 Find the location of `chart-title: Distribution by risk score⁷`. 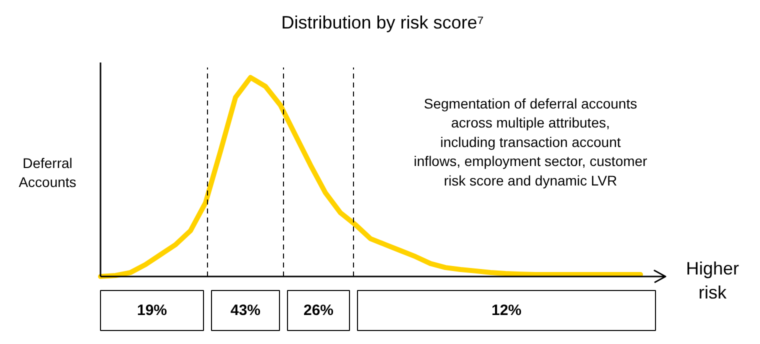

chart-title: Distribution by risk score⁷ is located at coordinates (382, 22).